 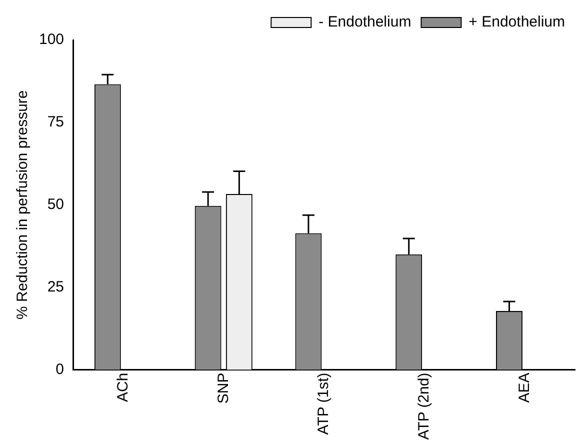 What do you see at coordinates (424, 406) in the screenshot?
I see `x-tick-label: ATP (2nd)` at bounding box center [424, 406].